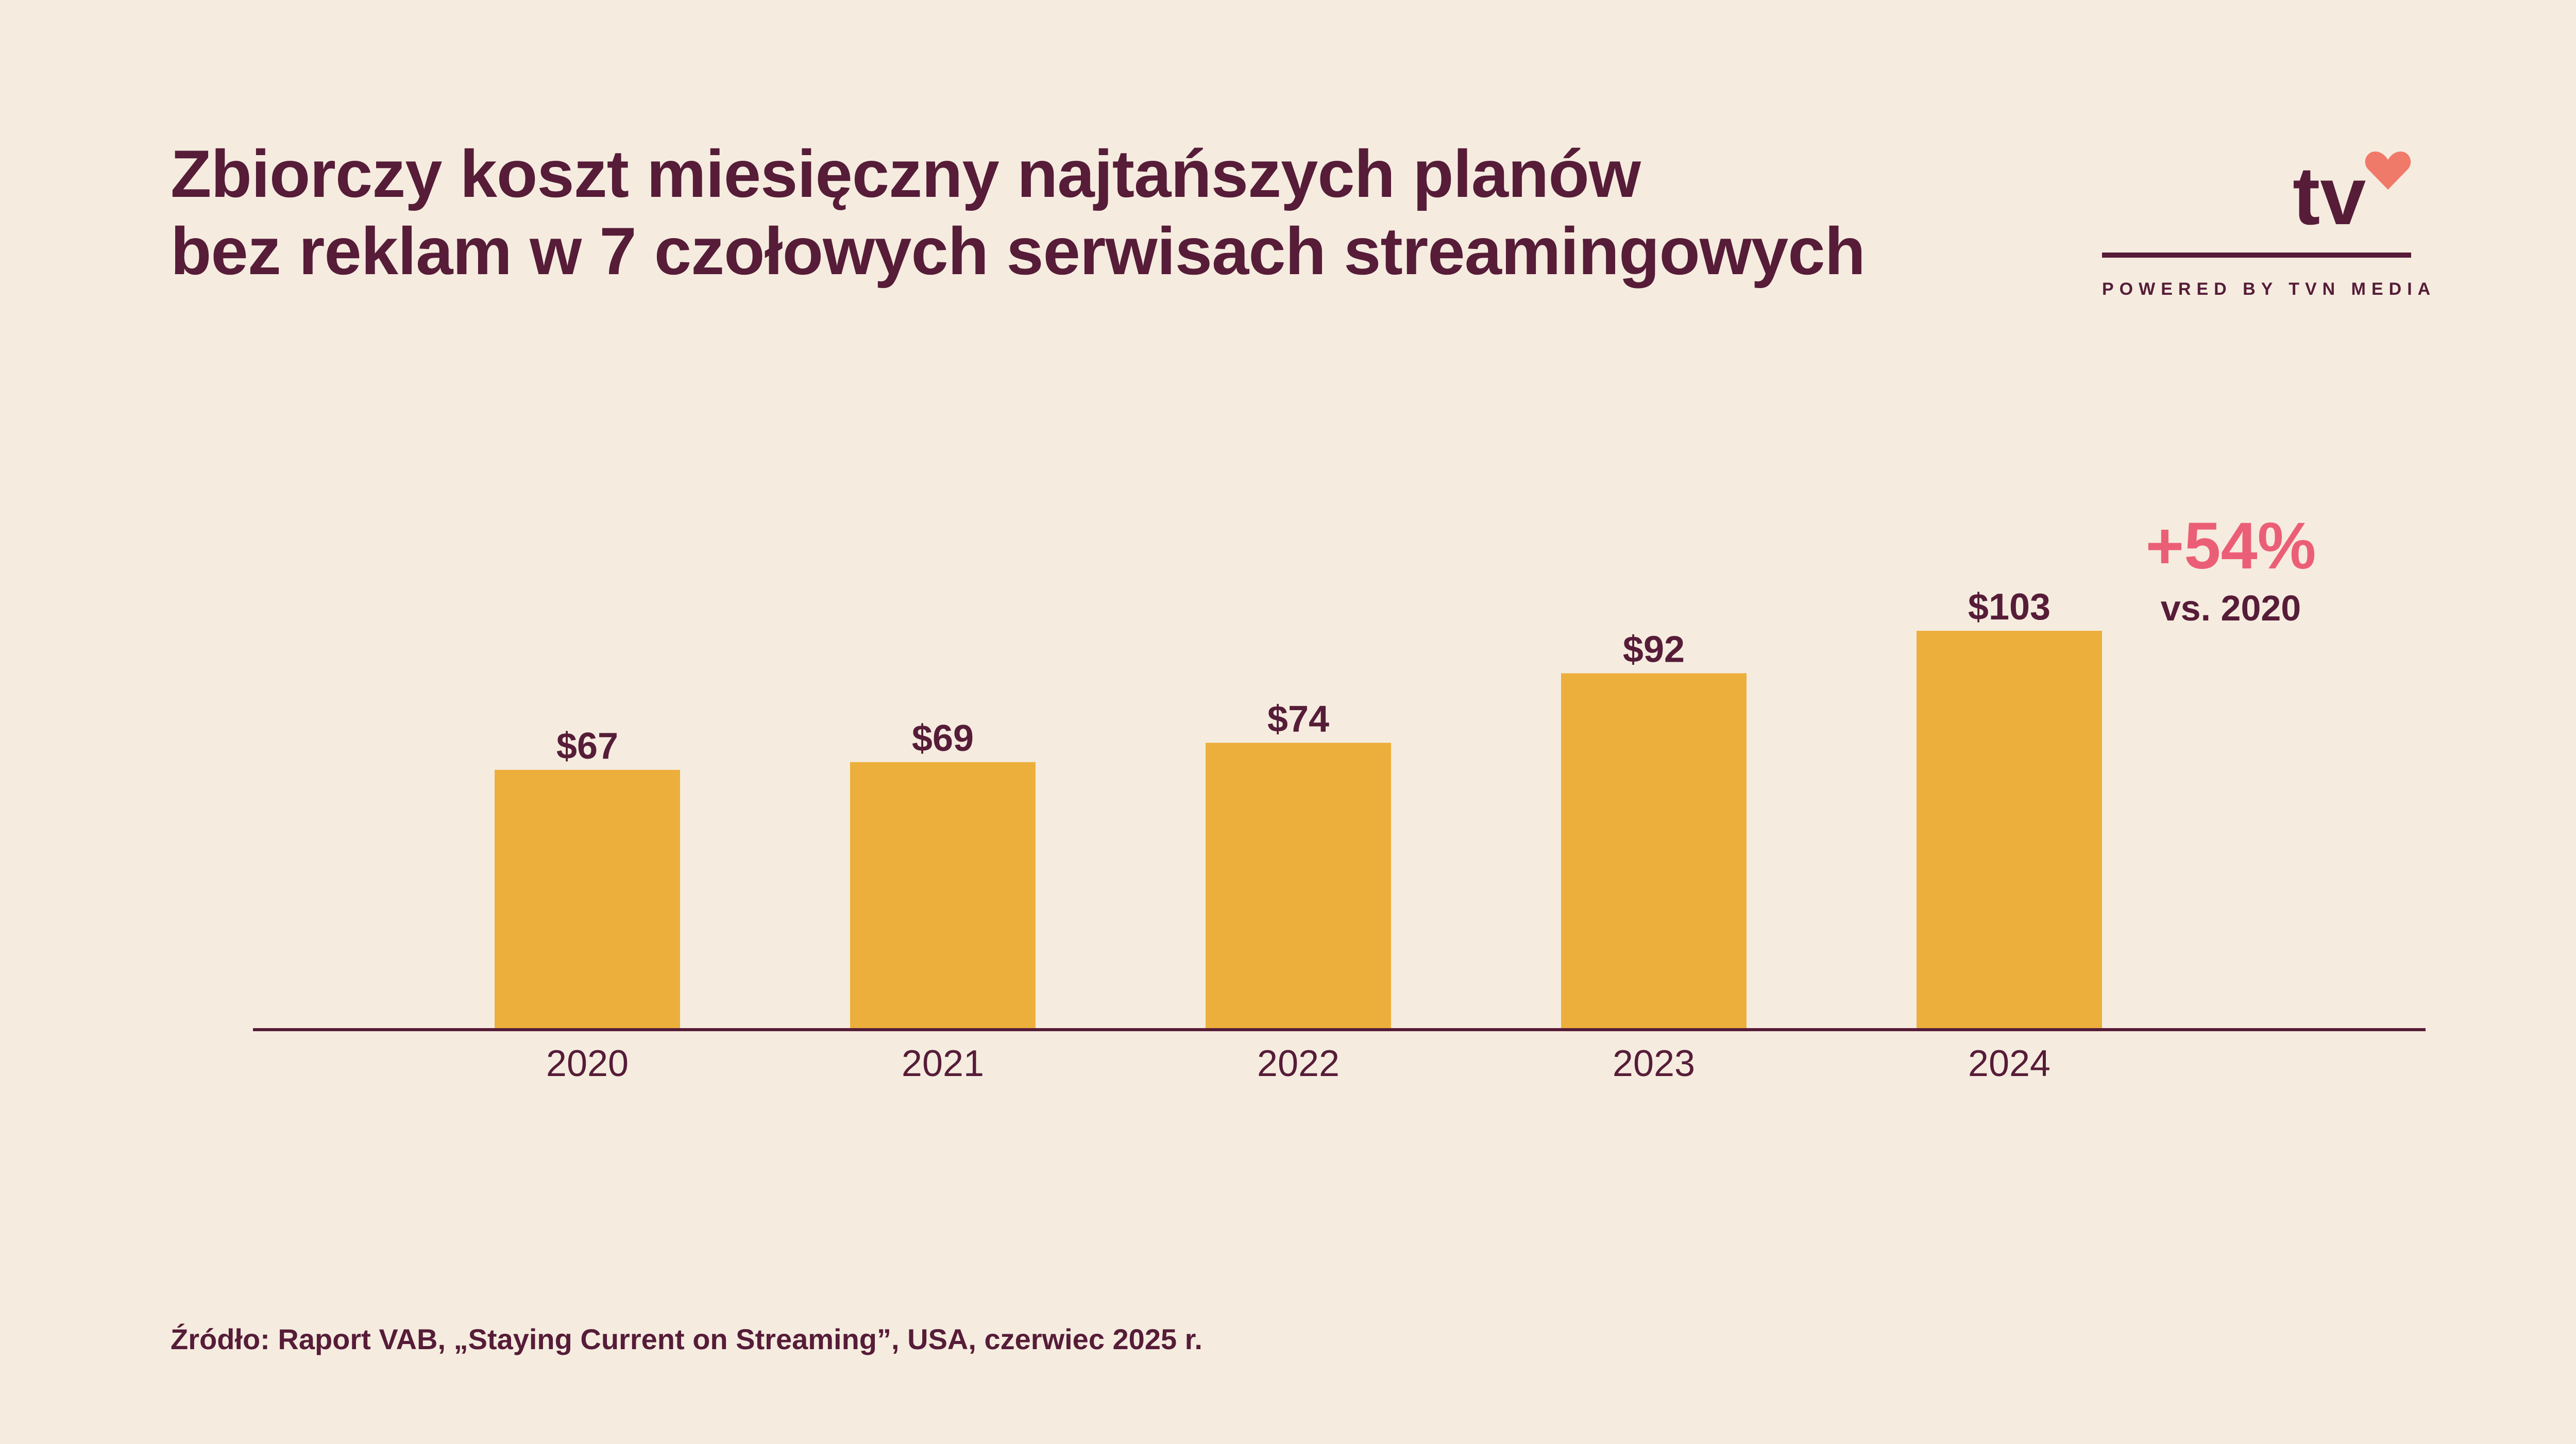 The height and width of the screenshot is (1444, 2576). I want to click on heart-icon, so click(2388, 171).